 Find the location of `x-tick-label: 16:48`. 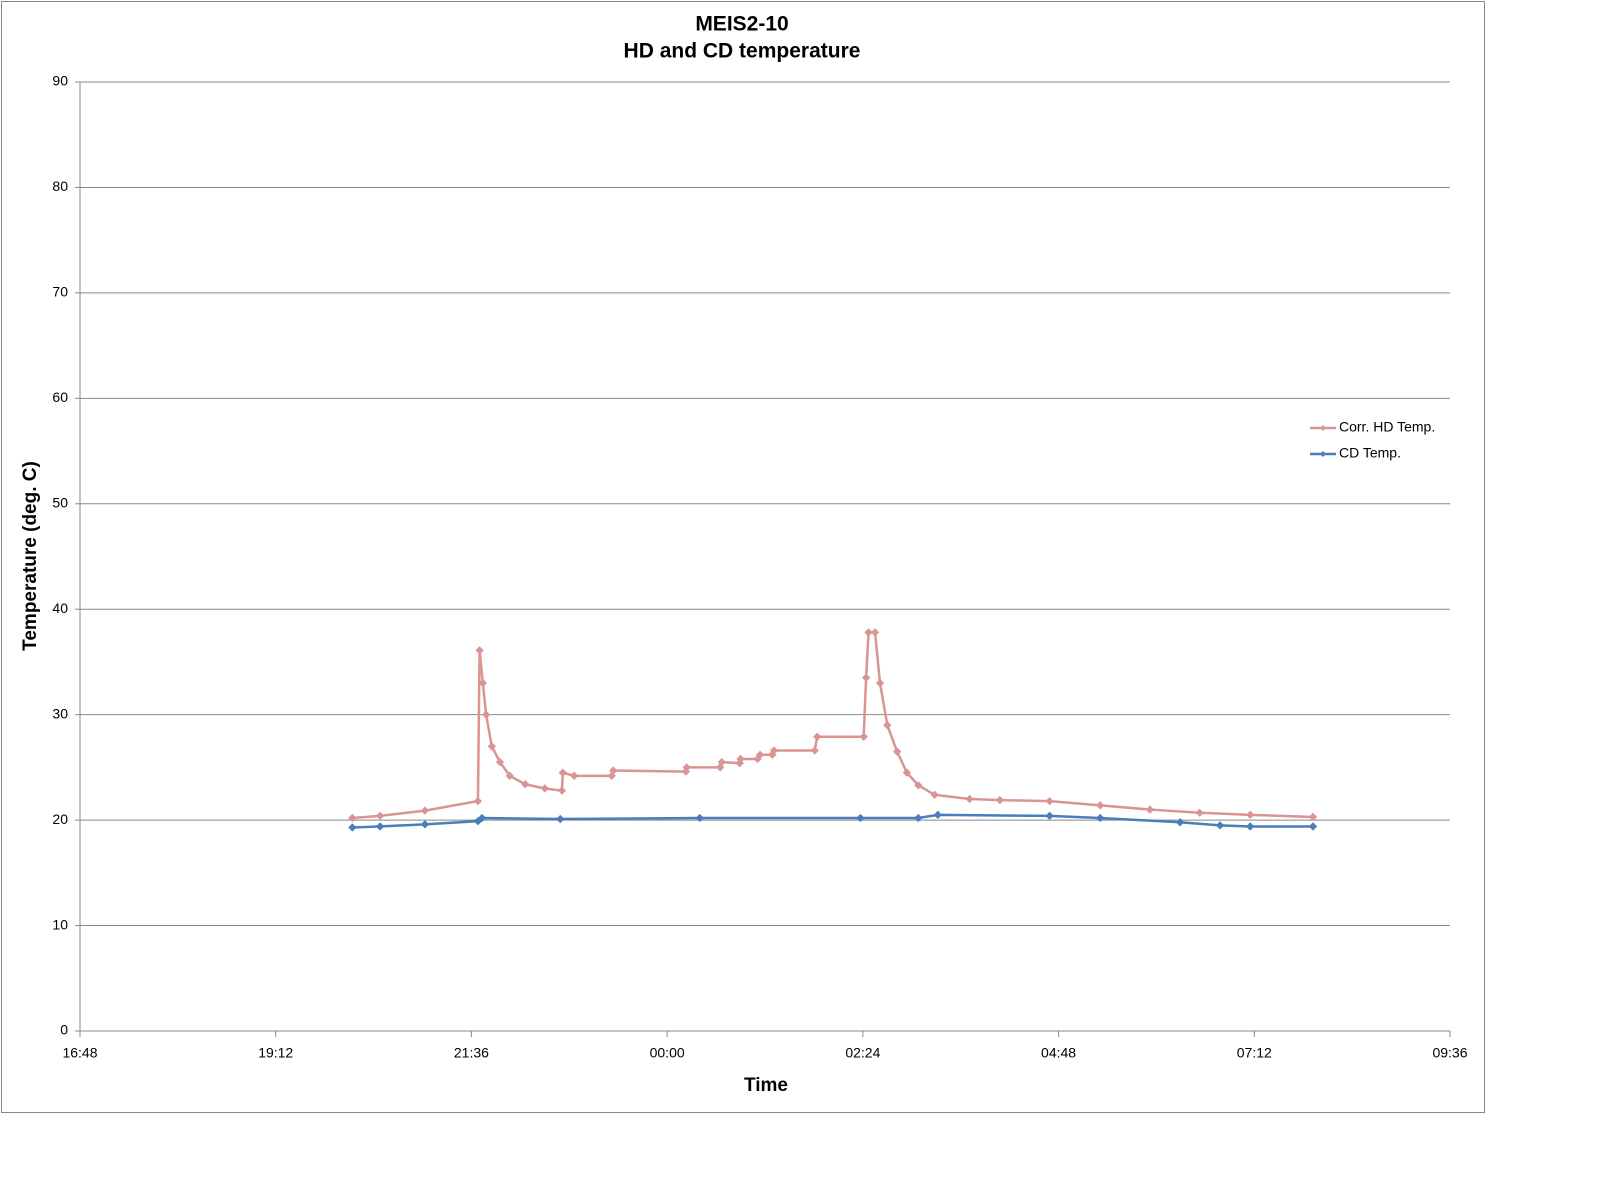

x-tick-label: 16:48 is located at coordinates (79, 1053).